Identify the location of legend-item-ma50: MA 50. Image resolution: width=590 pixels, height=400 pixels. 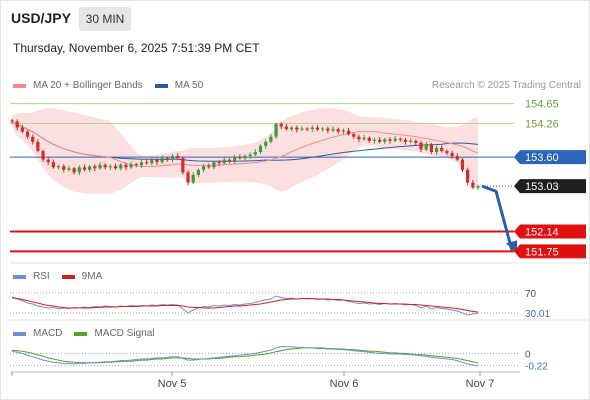
(178, 85).